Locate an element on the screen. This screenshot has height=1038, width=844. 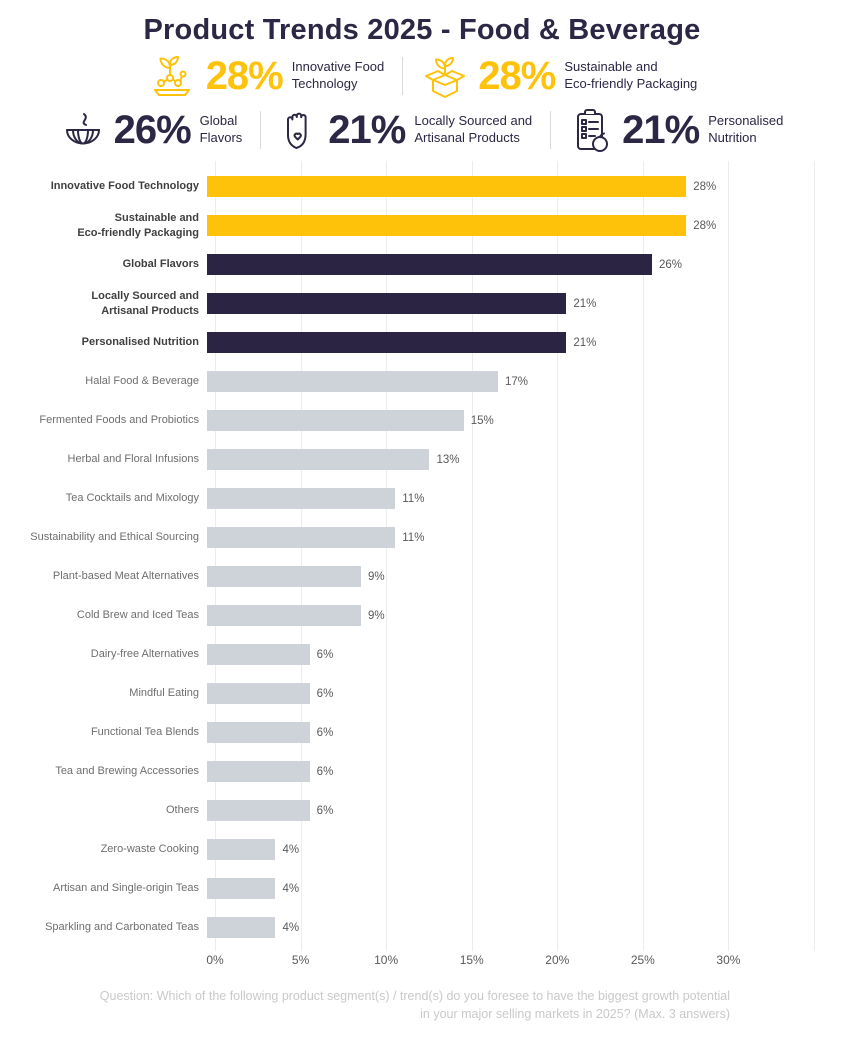
bar-value-label: 11% is located at coordinates (413, 537).